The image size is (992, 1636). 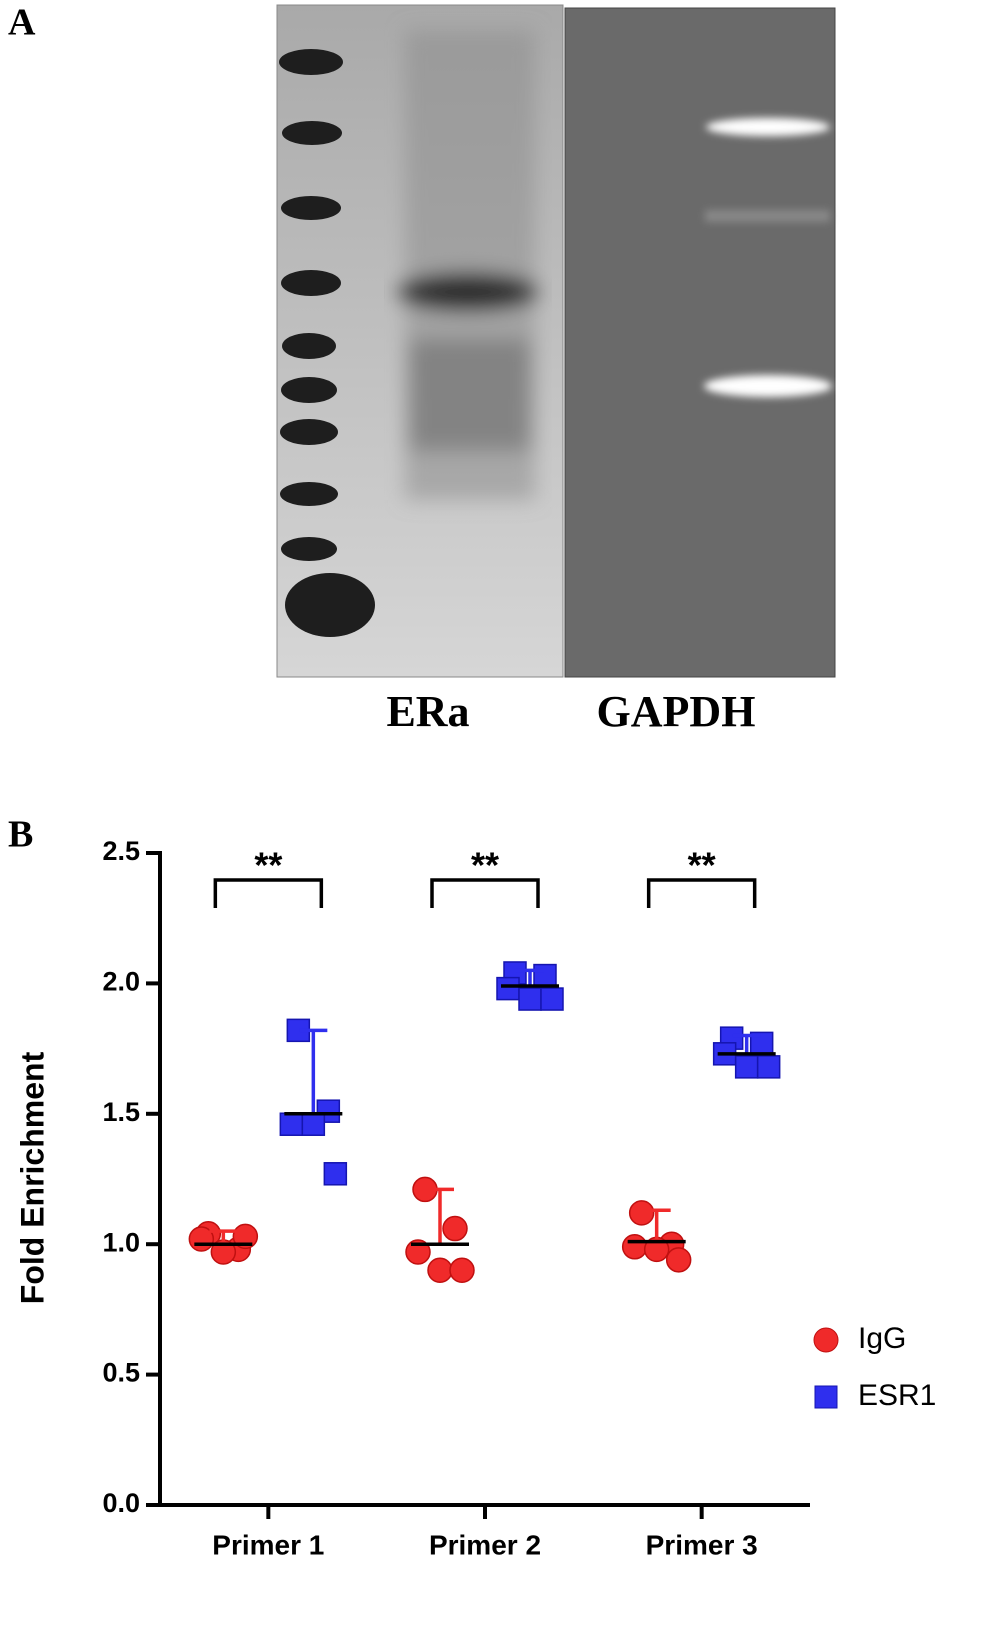 I want to click on y-tick-label: 0.5, so click(x=121, y=1373).